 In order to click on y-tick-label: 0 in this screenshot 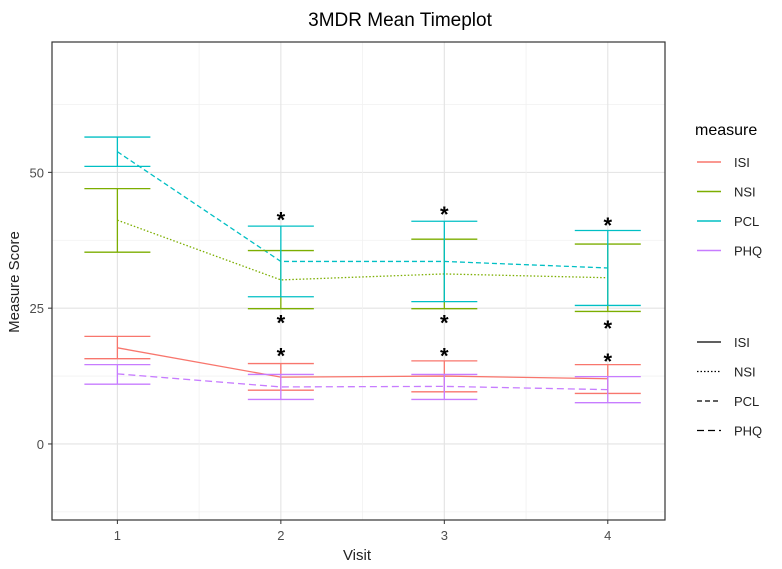, I will do `click(40, 444)`.